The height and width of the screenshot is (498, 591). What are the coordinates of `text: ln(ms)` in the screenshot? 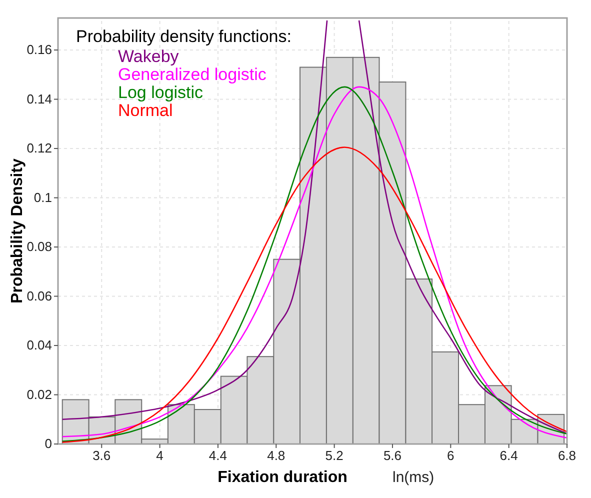 It's located at (413, 477).